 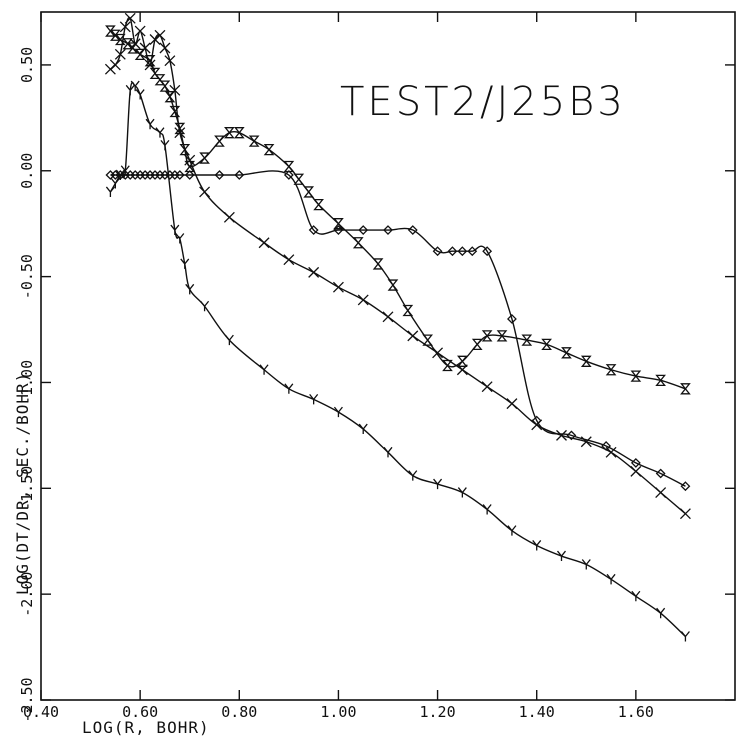 What do you see at coordinates (636, 712) in the screenshot?
I see `x-tick-label: 1.60` at bounding box center [636, 712].